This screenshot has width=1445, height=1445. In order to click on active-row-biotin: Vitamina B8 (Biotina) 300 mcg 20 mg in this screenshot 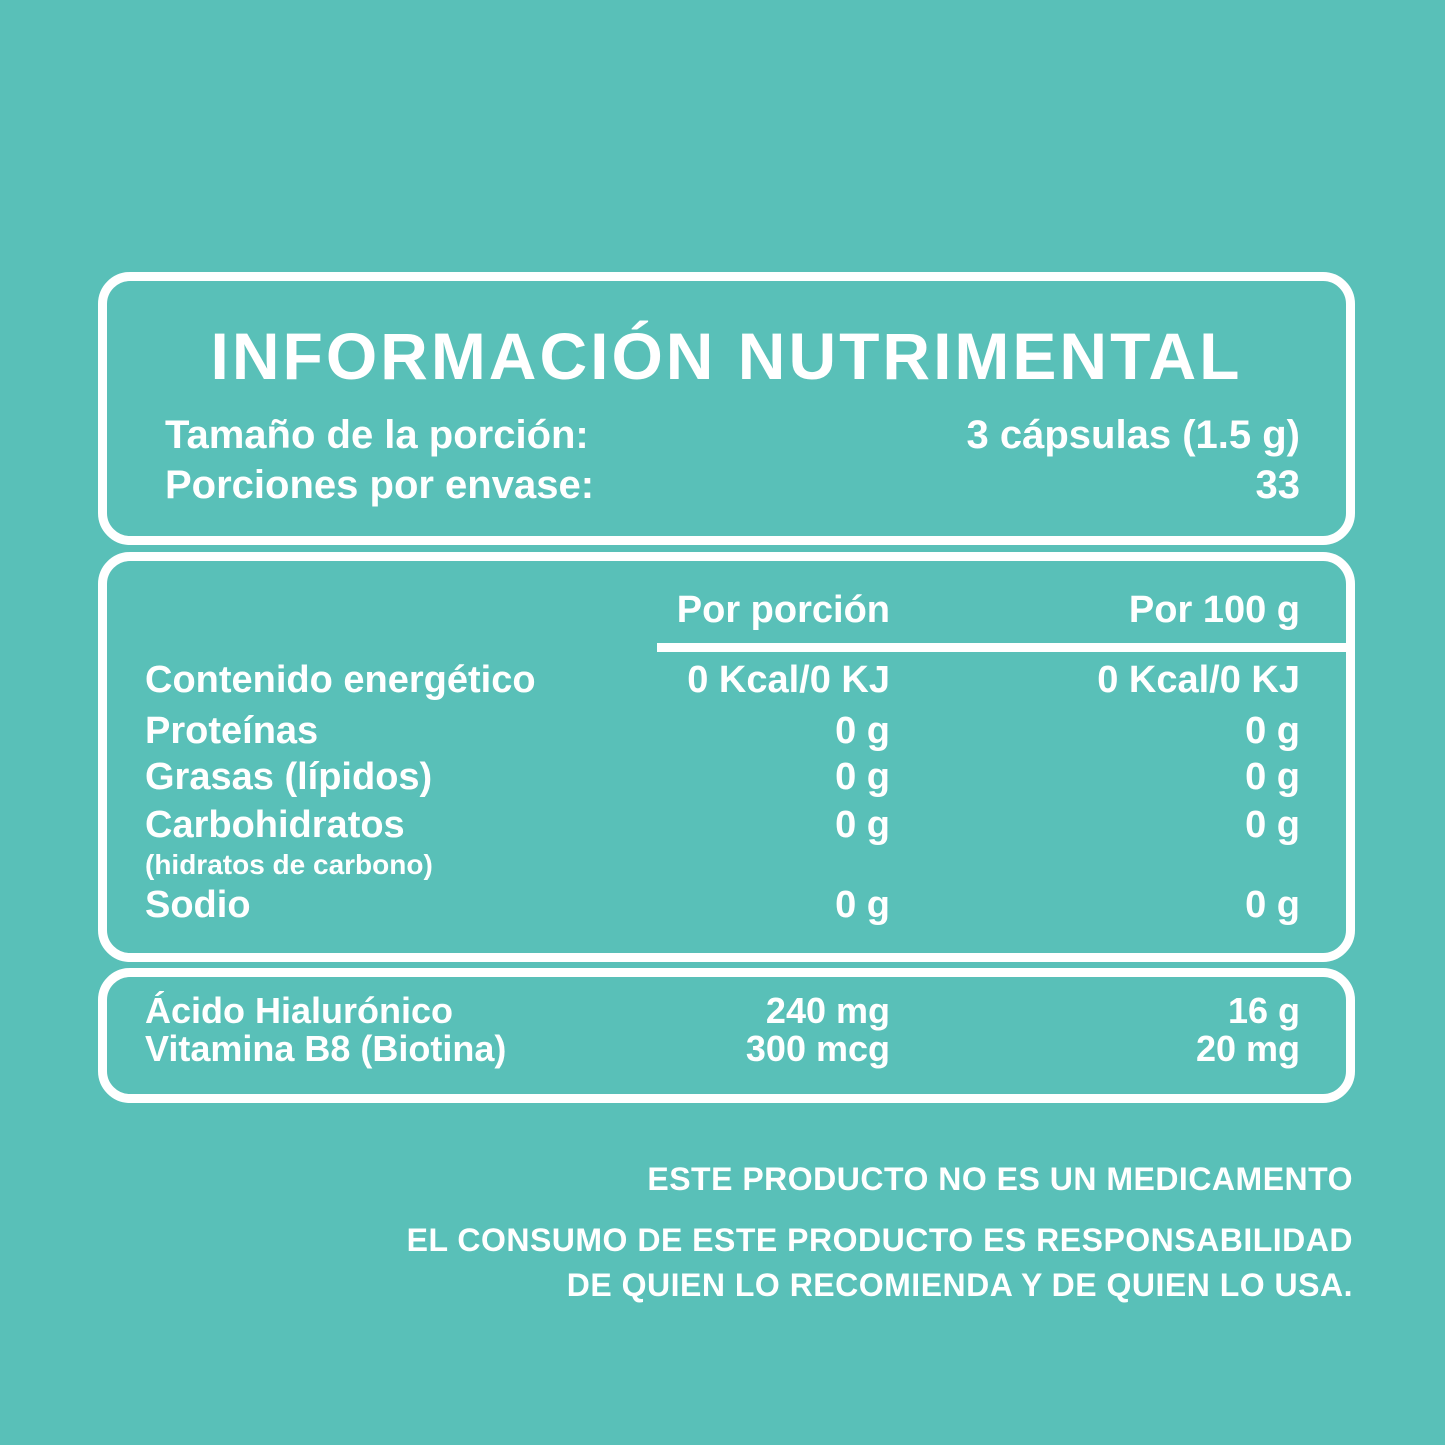, I will do `click(722, 1049)`.